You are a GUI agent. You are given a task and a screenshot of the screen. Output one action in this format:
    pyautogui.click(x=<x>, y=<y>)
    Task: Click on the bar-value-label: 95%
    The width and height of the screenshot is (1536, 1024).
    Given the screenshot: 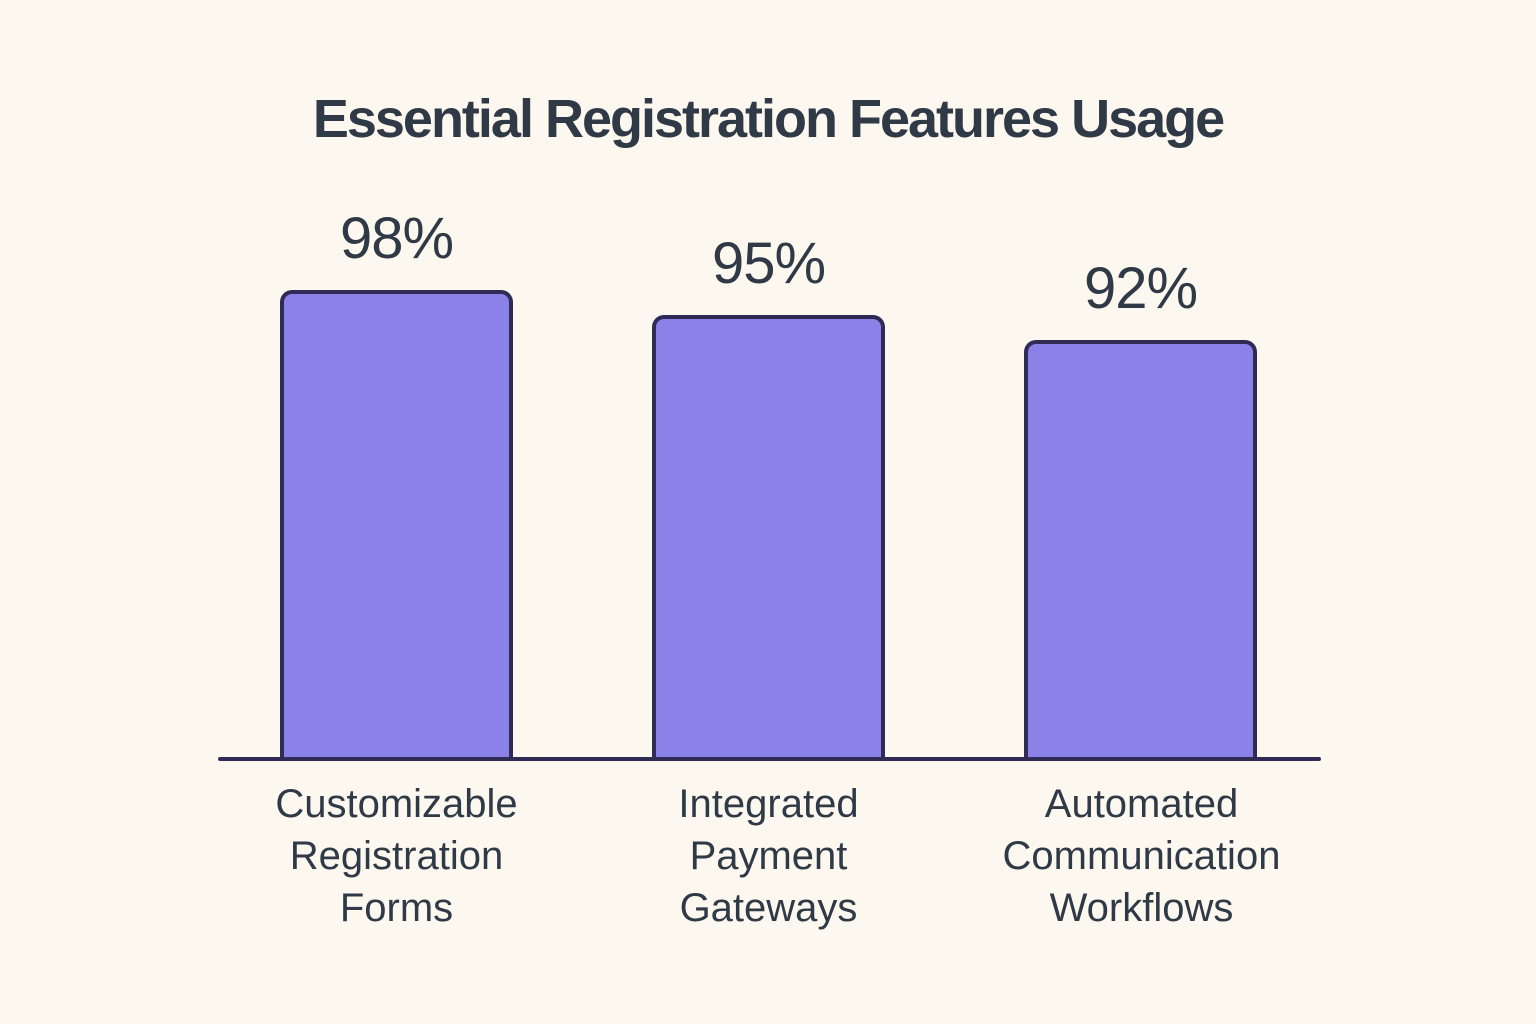 What is the action you would take?
    pyautogui.click(x=768, y=263)
    